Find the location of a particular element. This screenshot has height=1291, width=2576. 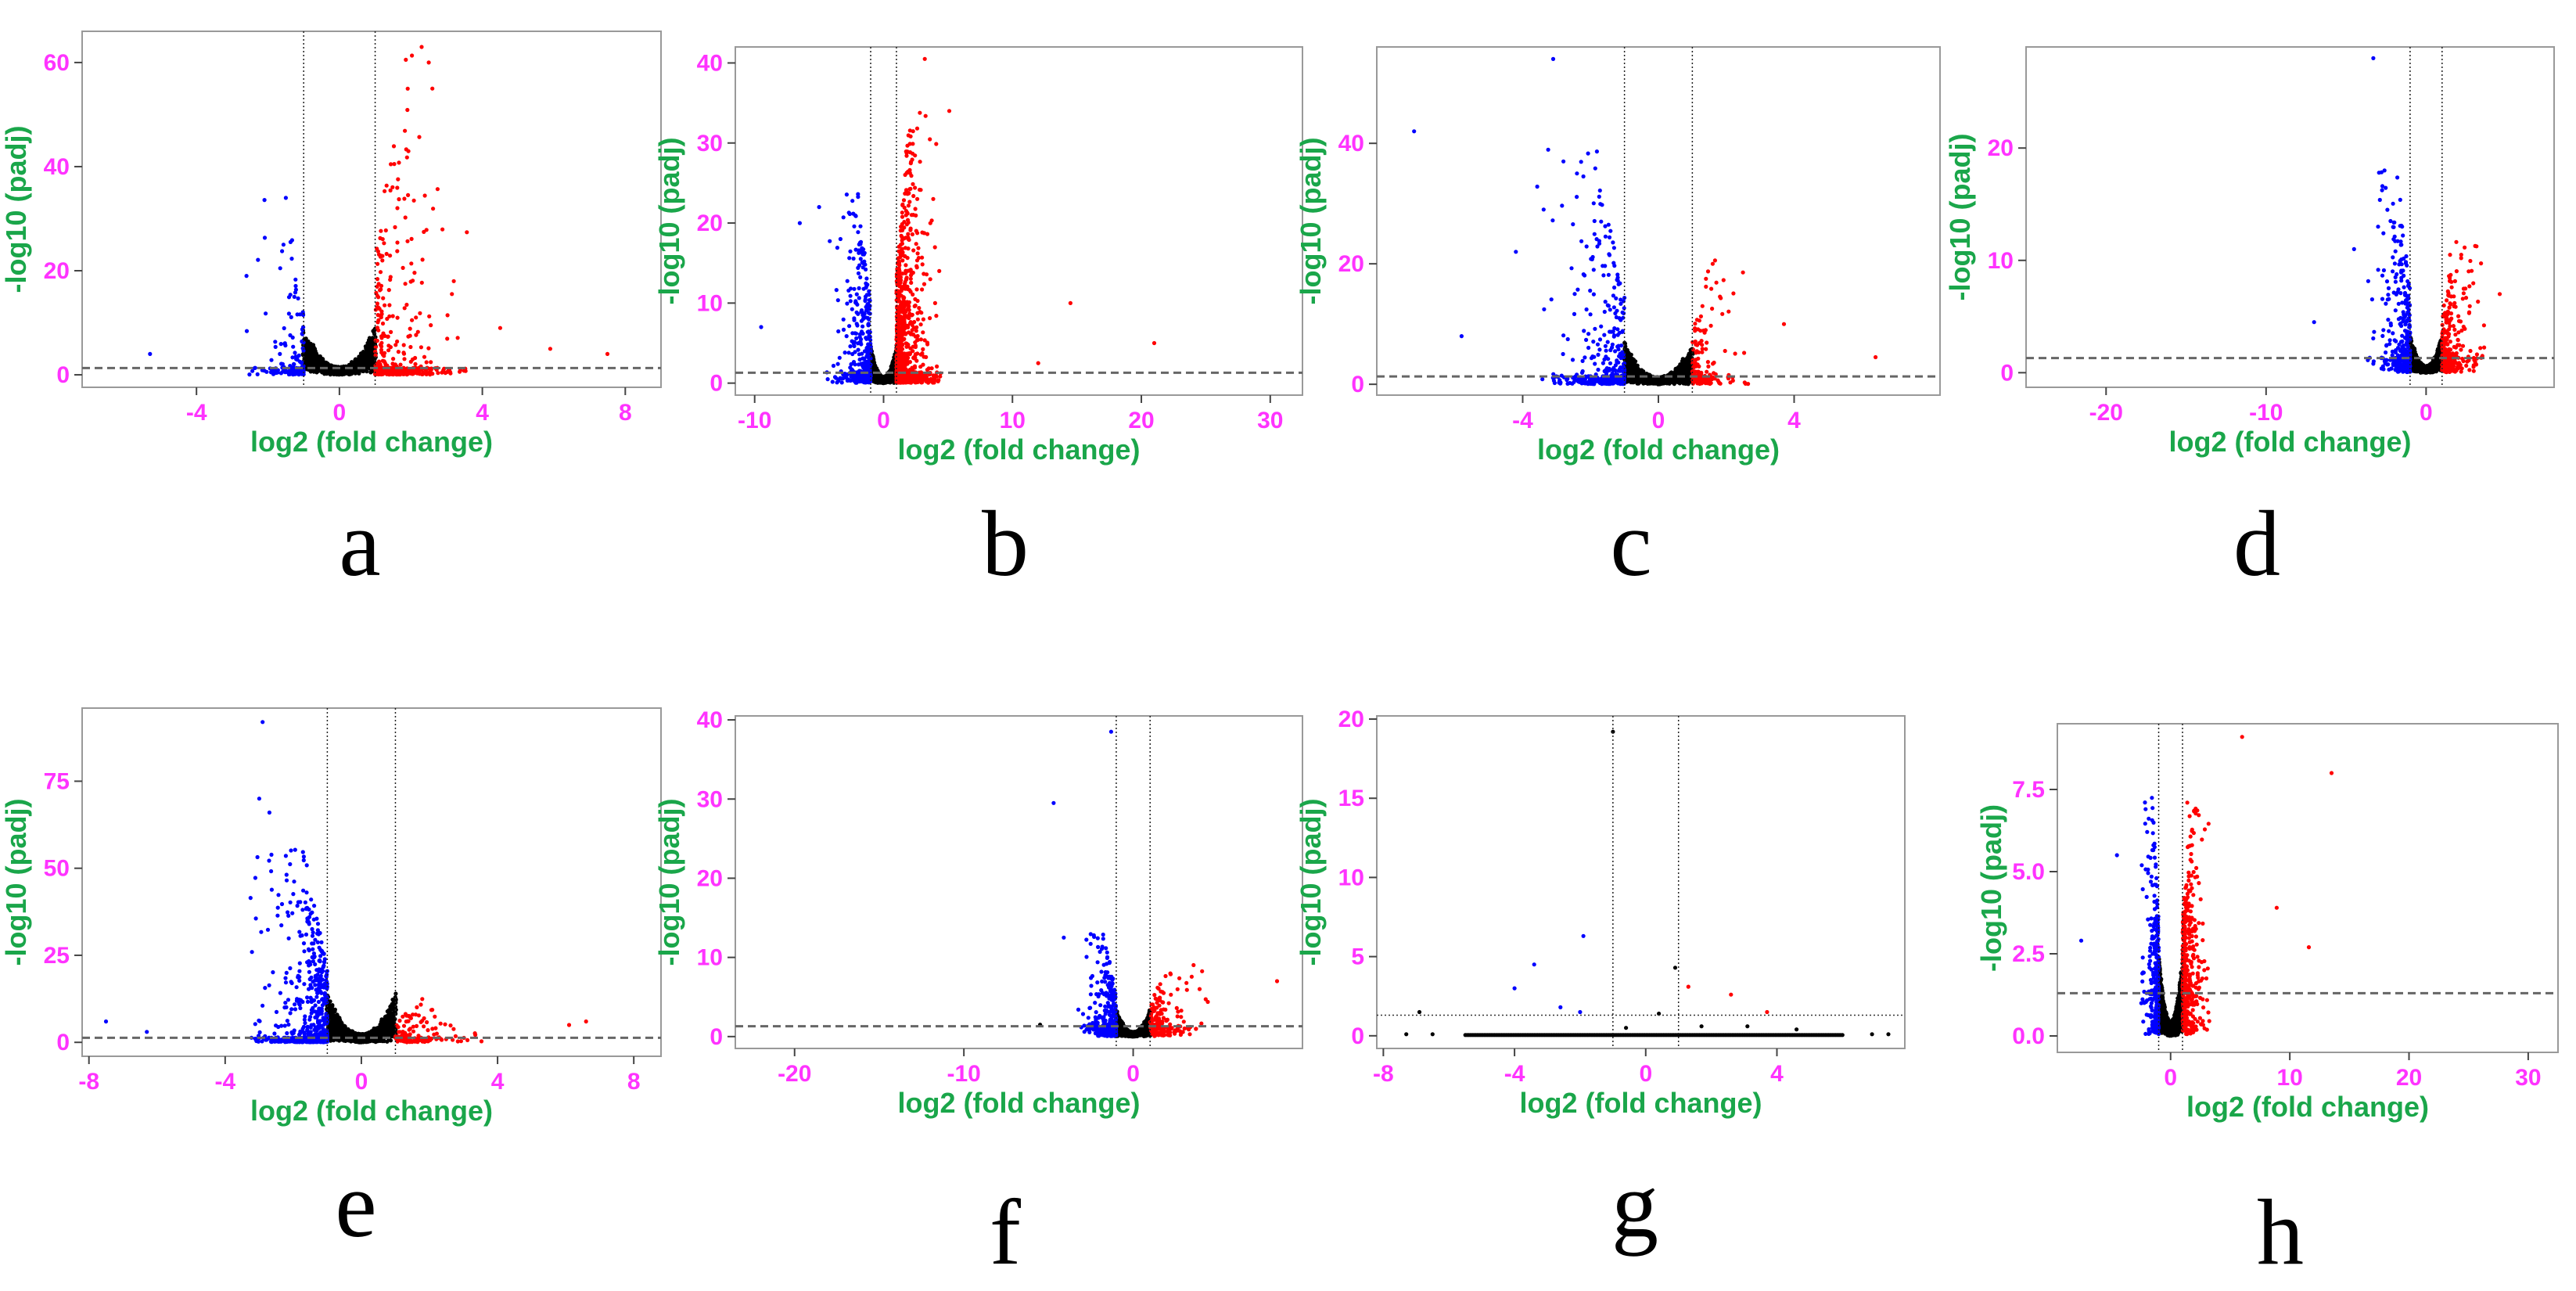

x-tick-label: 8 is located at coordinates (626, 413).